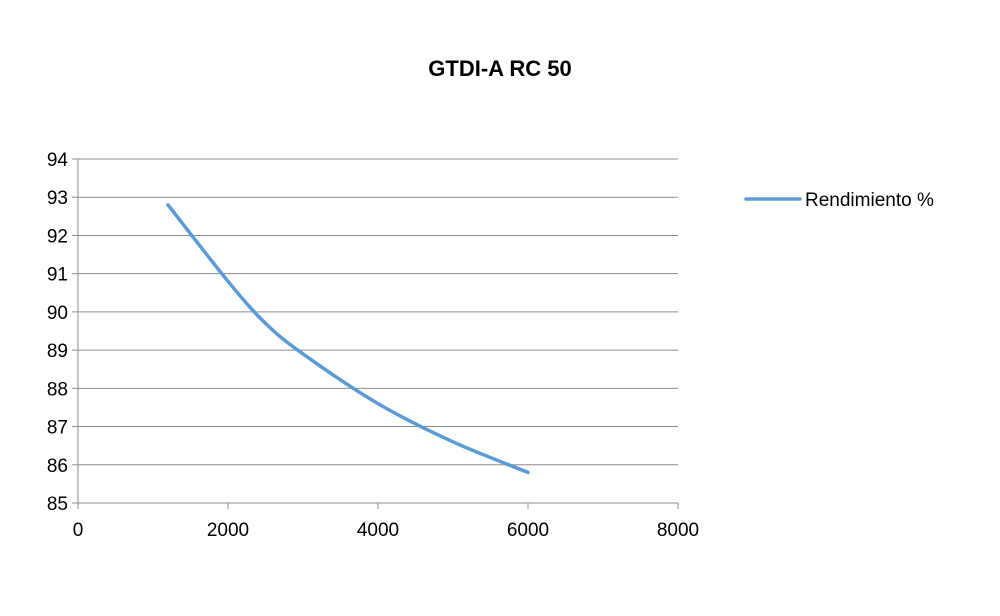 The height and width of the screenshot is (616, 1000). What do you see at coordinates (528, 530) in the screenshot?
I see `x-tick-label: 6000` at bounding box center [528, 530].